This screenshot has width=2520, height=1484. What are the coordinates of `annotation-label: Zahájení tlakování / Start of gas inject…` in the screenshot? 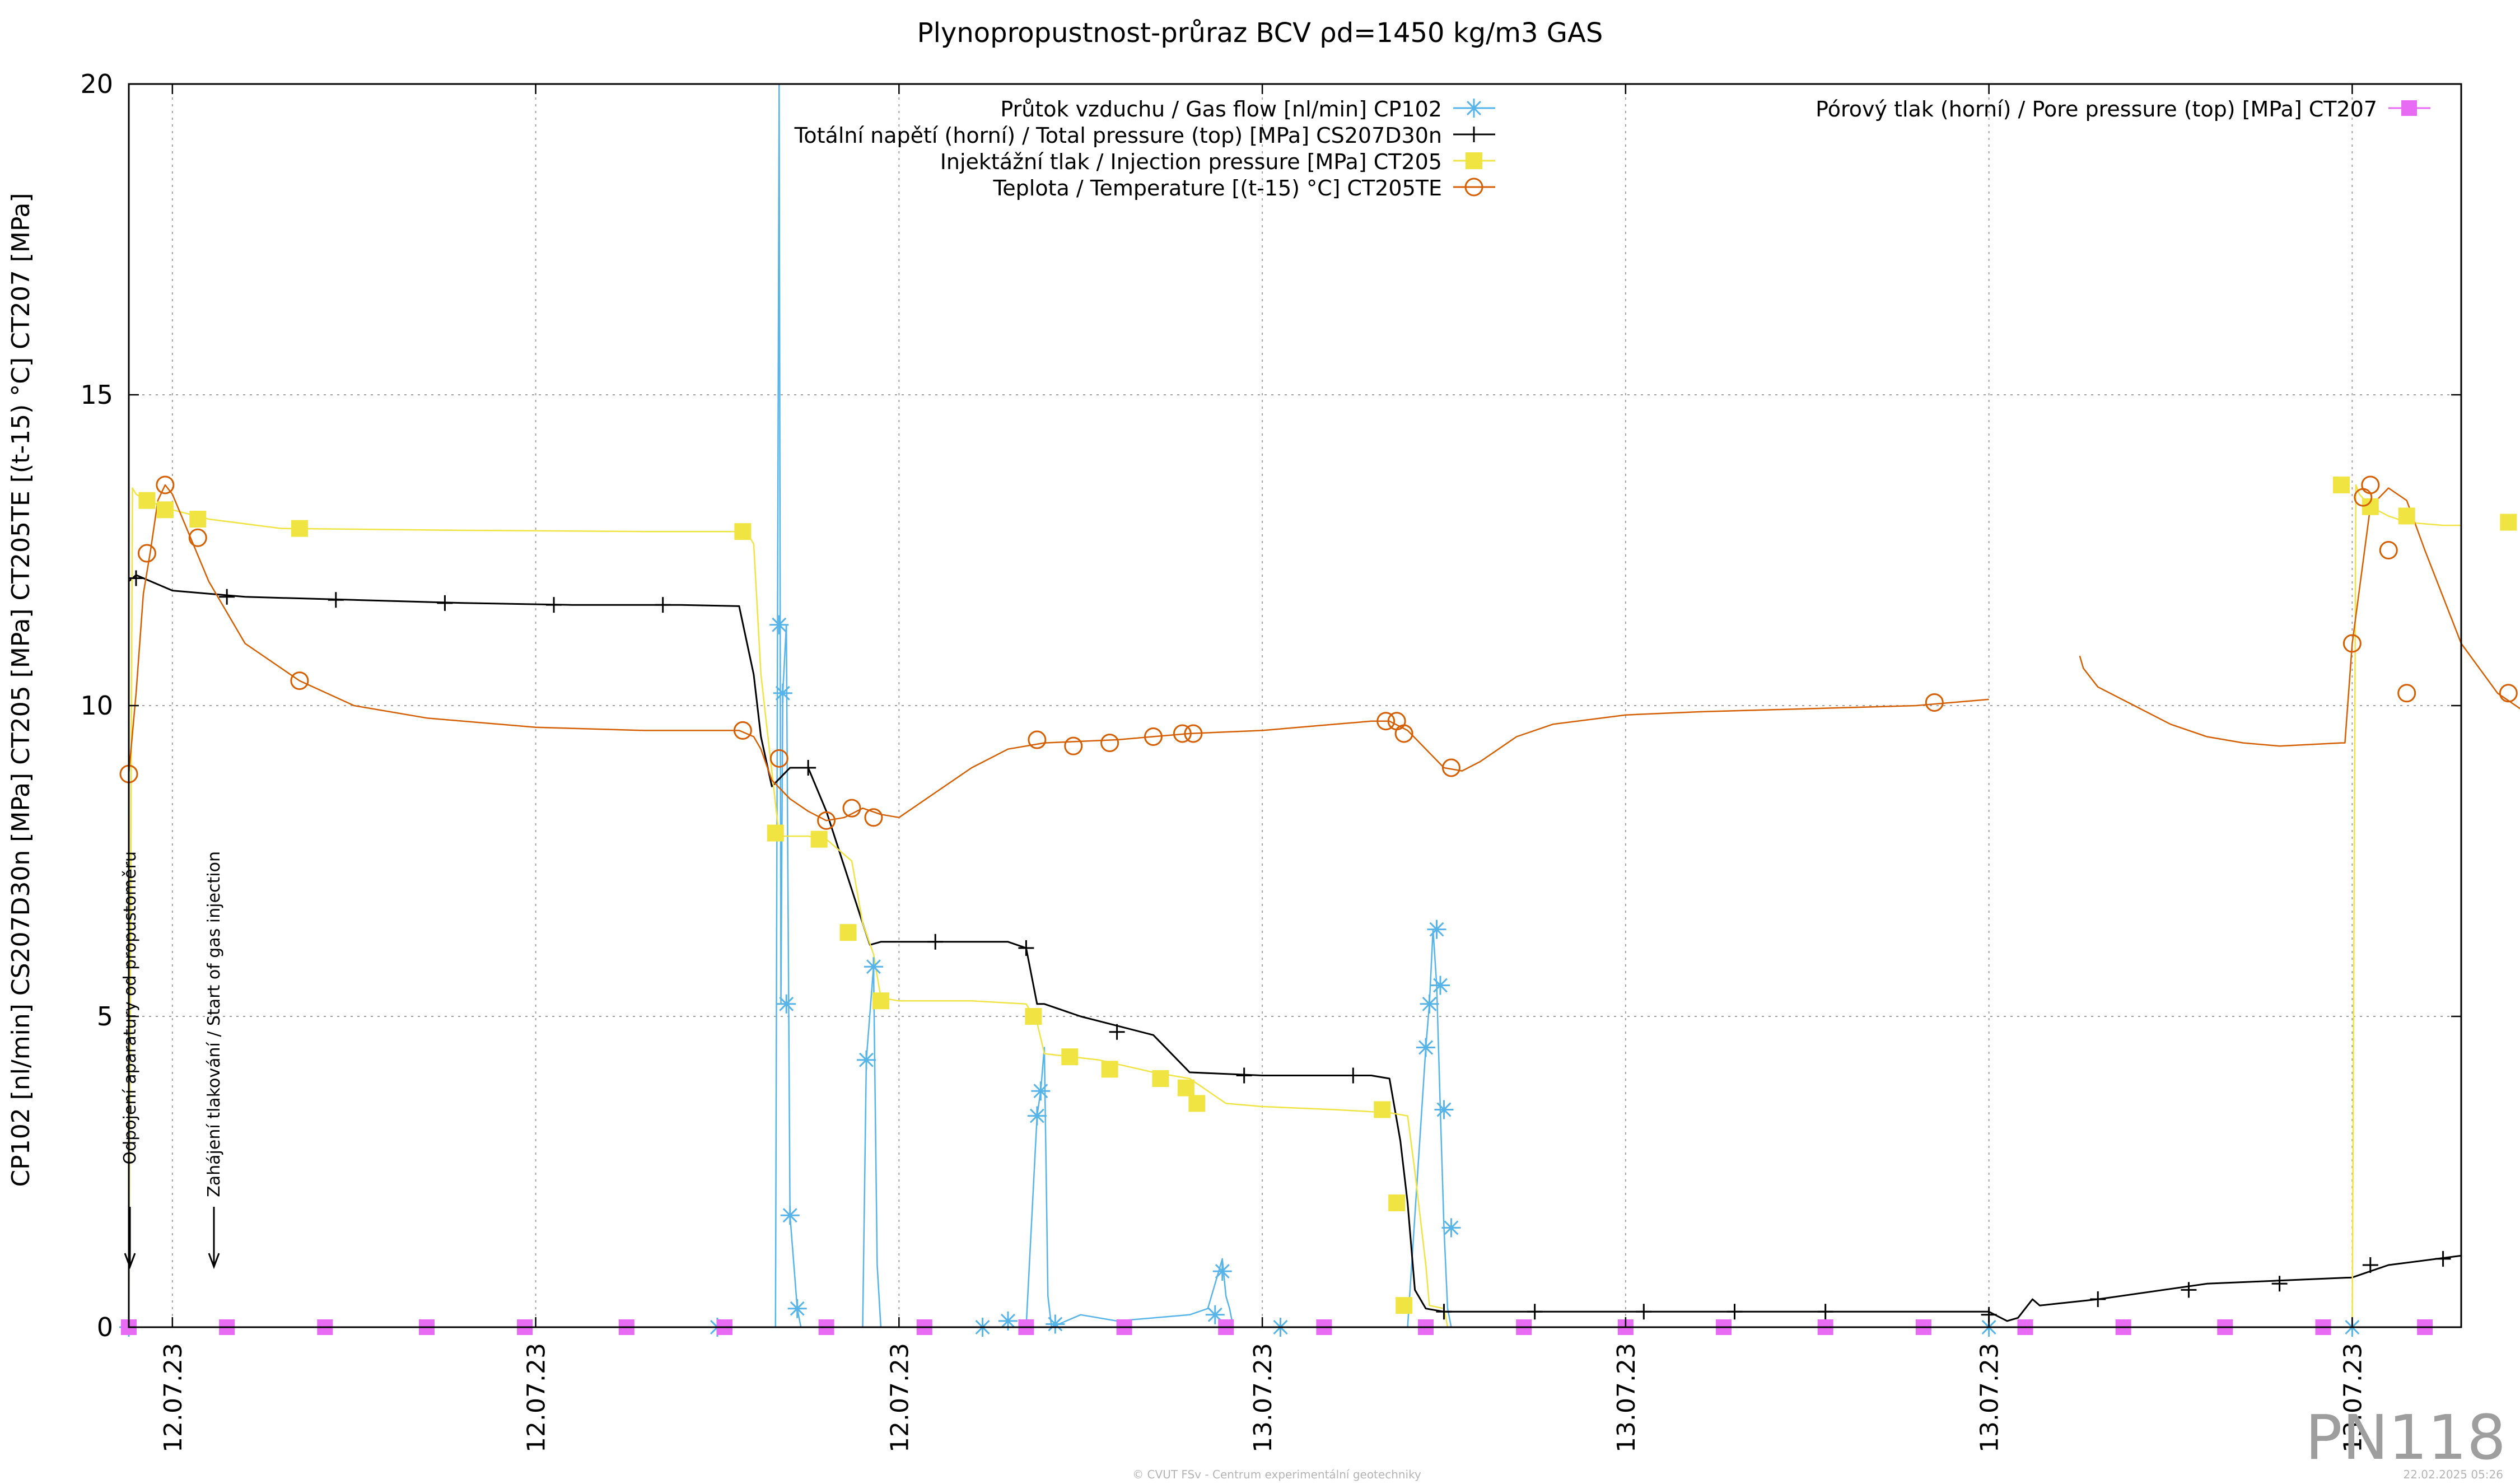 It's located at (214, 1024).